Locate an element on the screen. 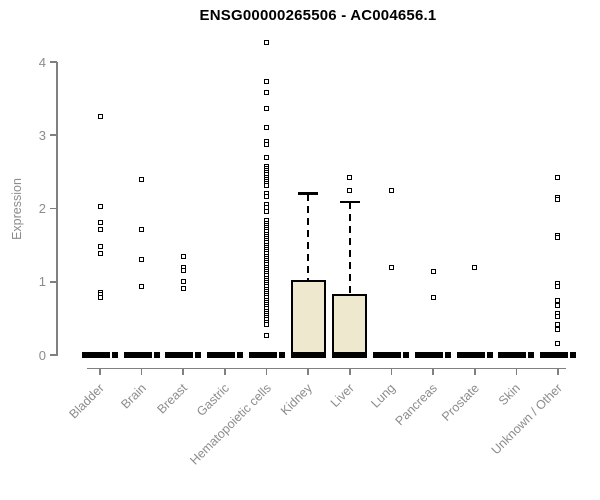 The height and width of the screenshot is (500, 600). chart-title: ENSG00000265506 - AC004656.1 is located at coordinates (318, 15).